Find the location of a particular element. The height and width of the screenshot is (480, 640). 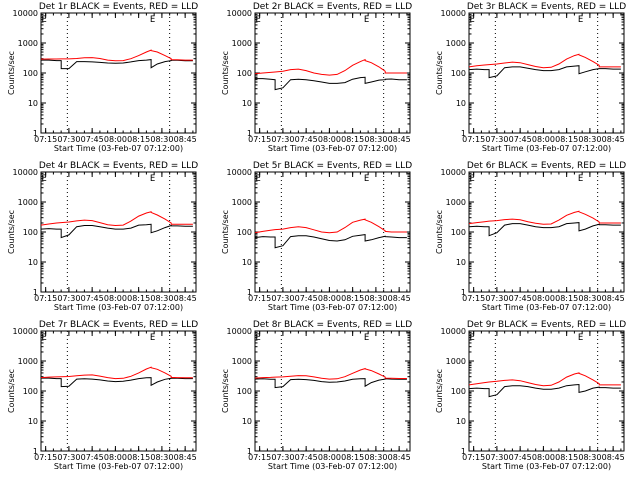

chart-title: Det 3r BLACK = Events, RED = LLD is located at coordinates (546, 7).